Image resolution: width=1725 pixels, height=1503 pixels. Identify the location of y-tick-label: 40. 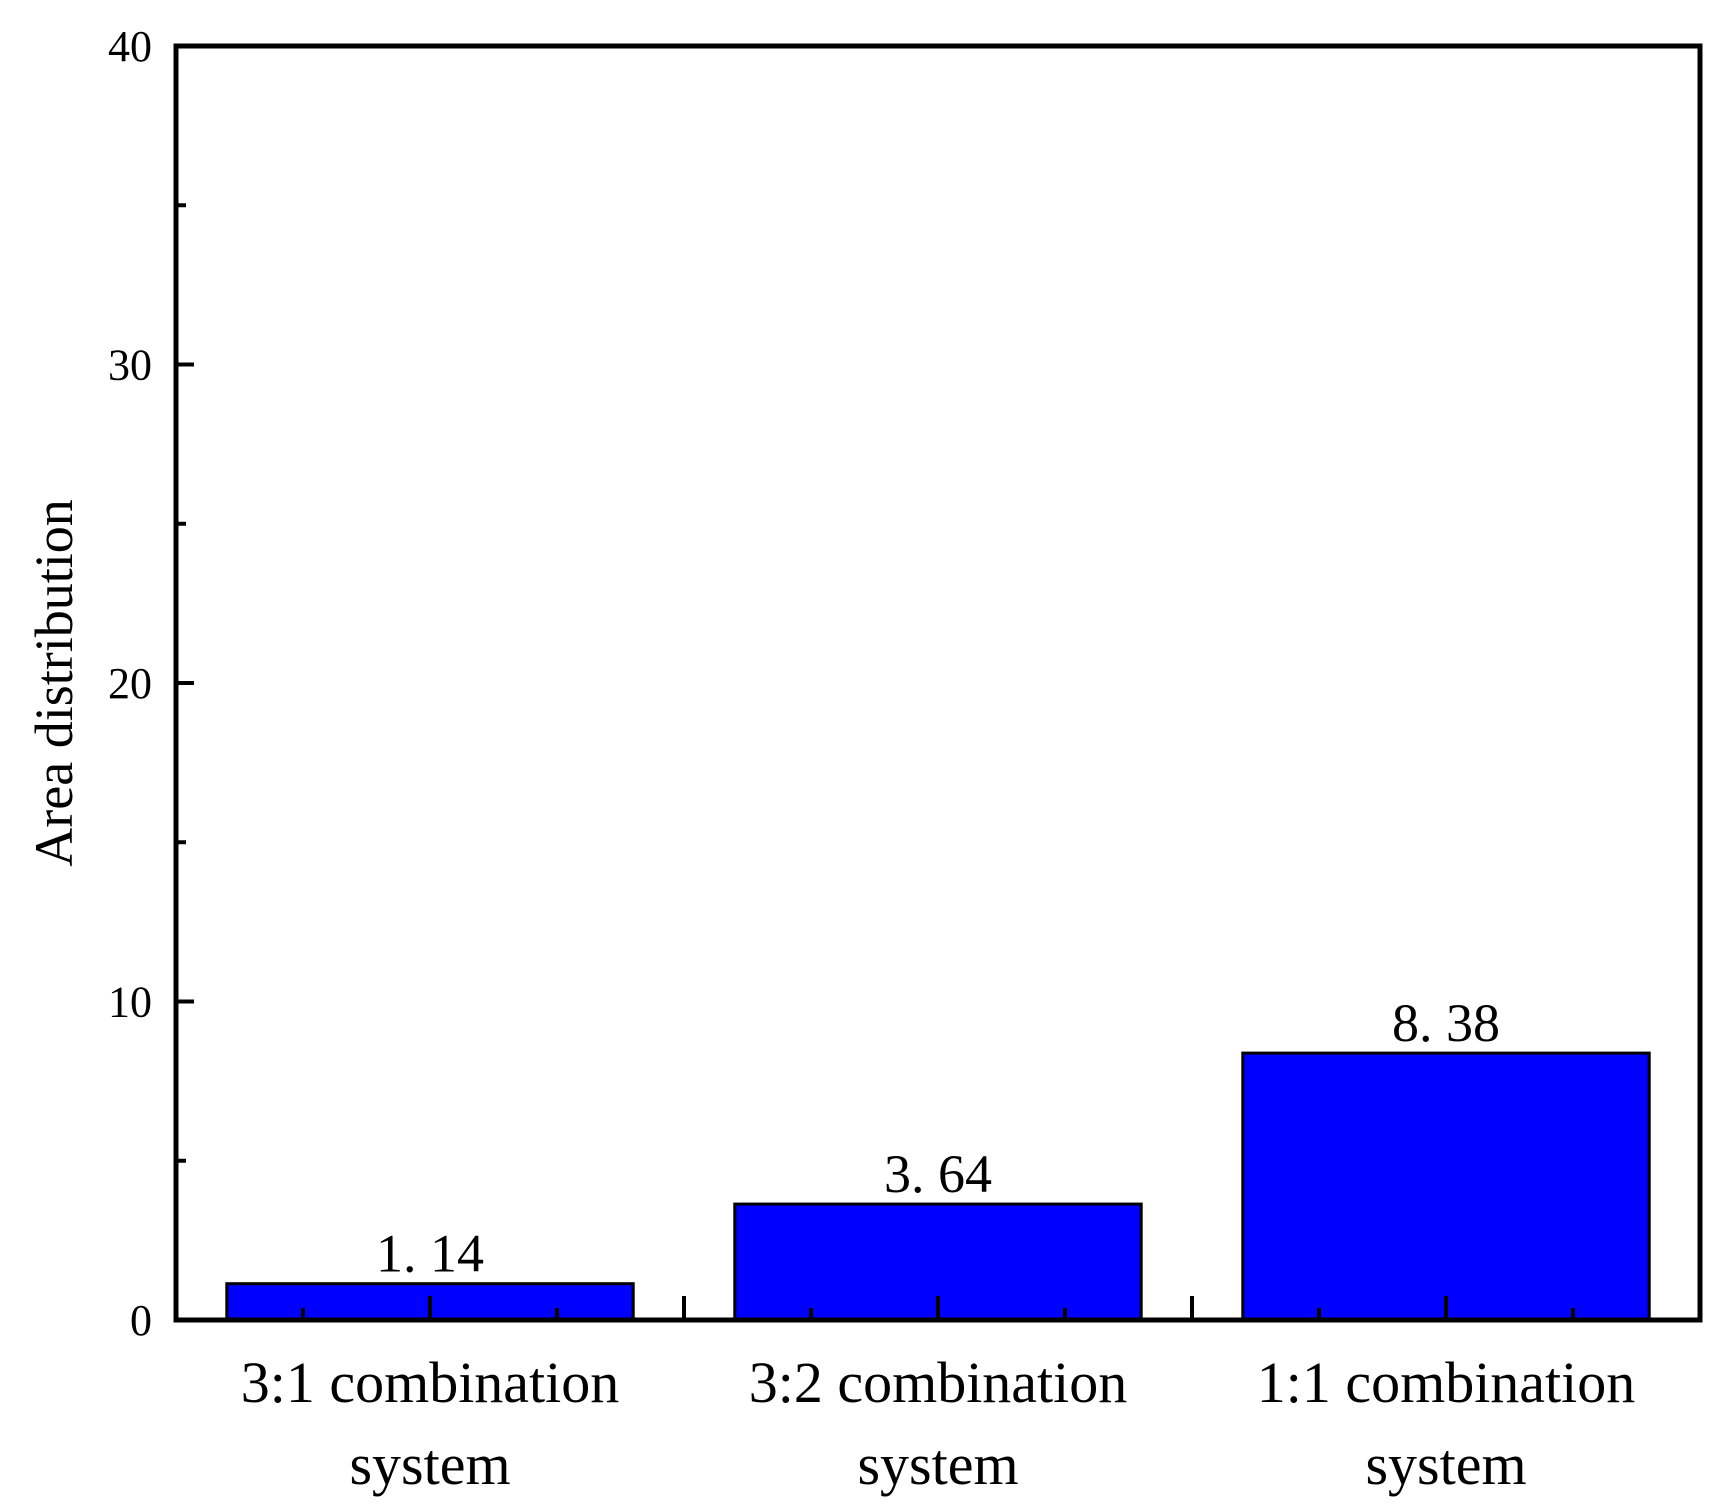
(130, 46).